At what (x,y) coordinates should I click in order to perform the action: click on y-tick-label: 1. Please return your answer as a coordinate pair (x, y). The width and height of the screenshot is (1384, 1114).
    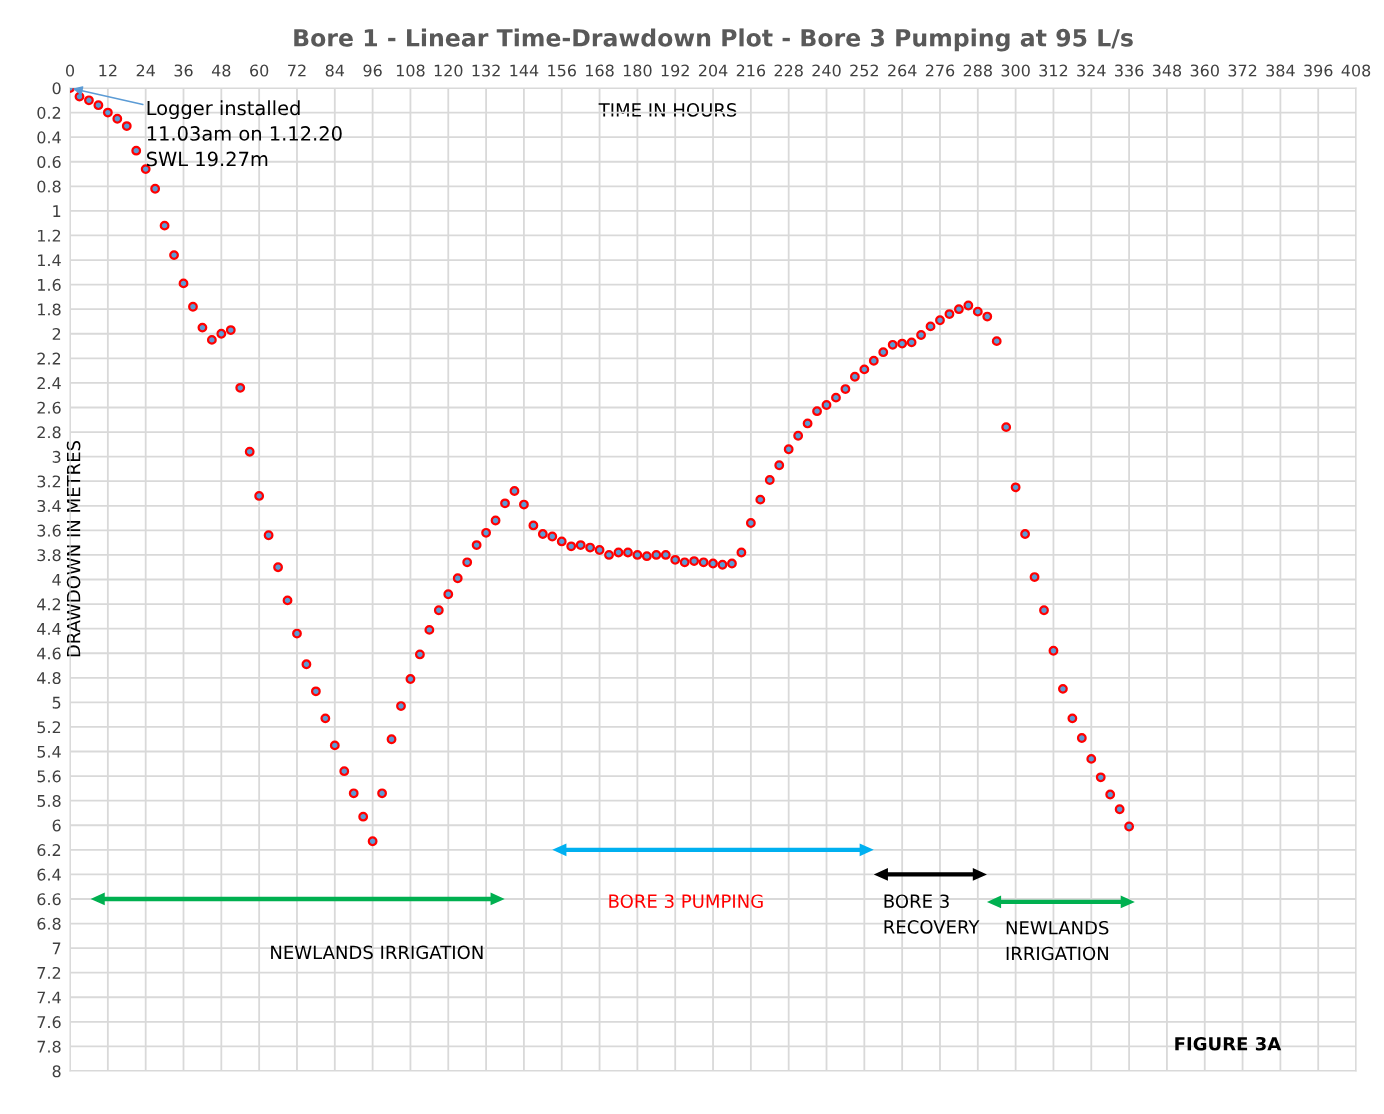
    Looking at the image, I should click on (57, 211).